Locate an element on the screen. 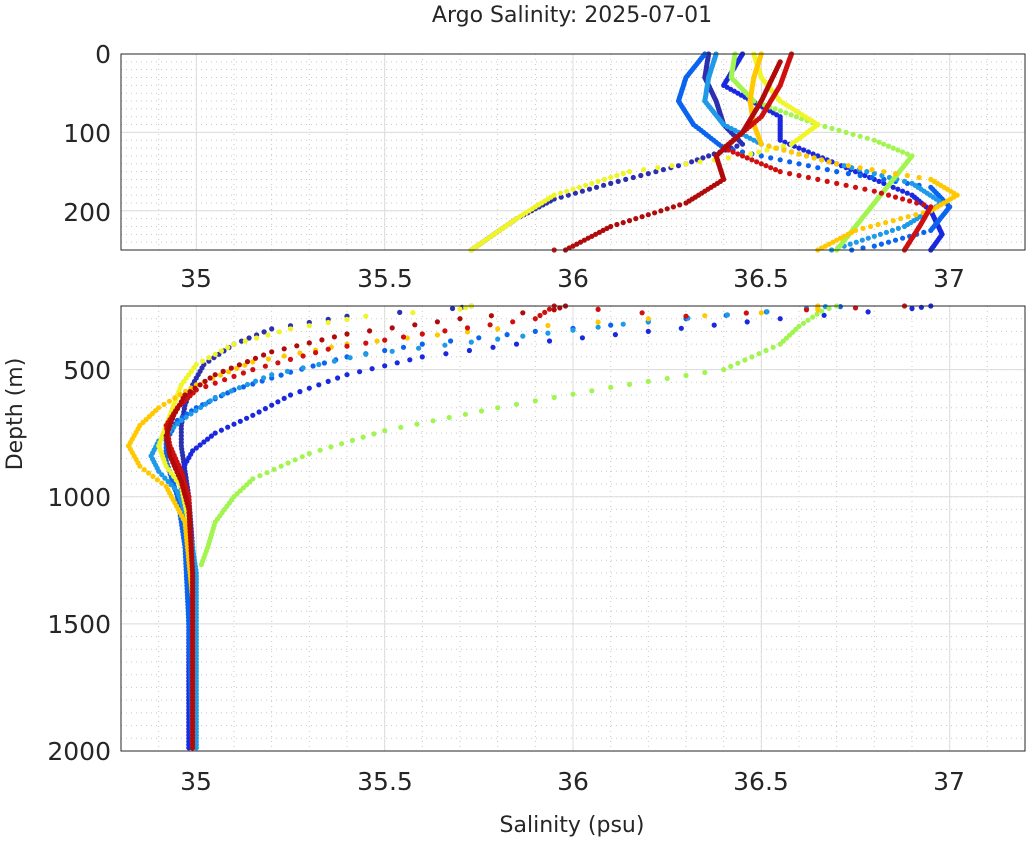 The width and height of the screenshot is (1029, 841). top-xtick-label: 35 is located at coordinates (196, 278).